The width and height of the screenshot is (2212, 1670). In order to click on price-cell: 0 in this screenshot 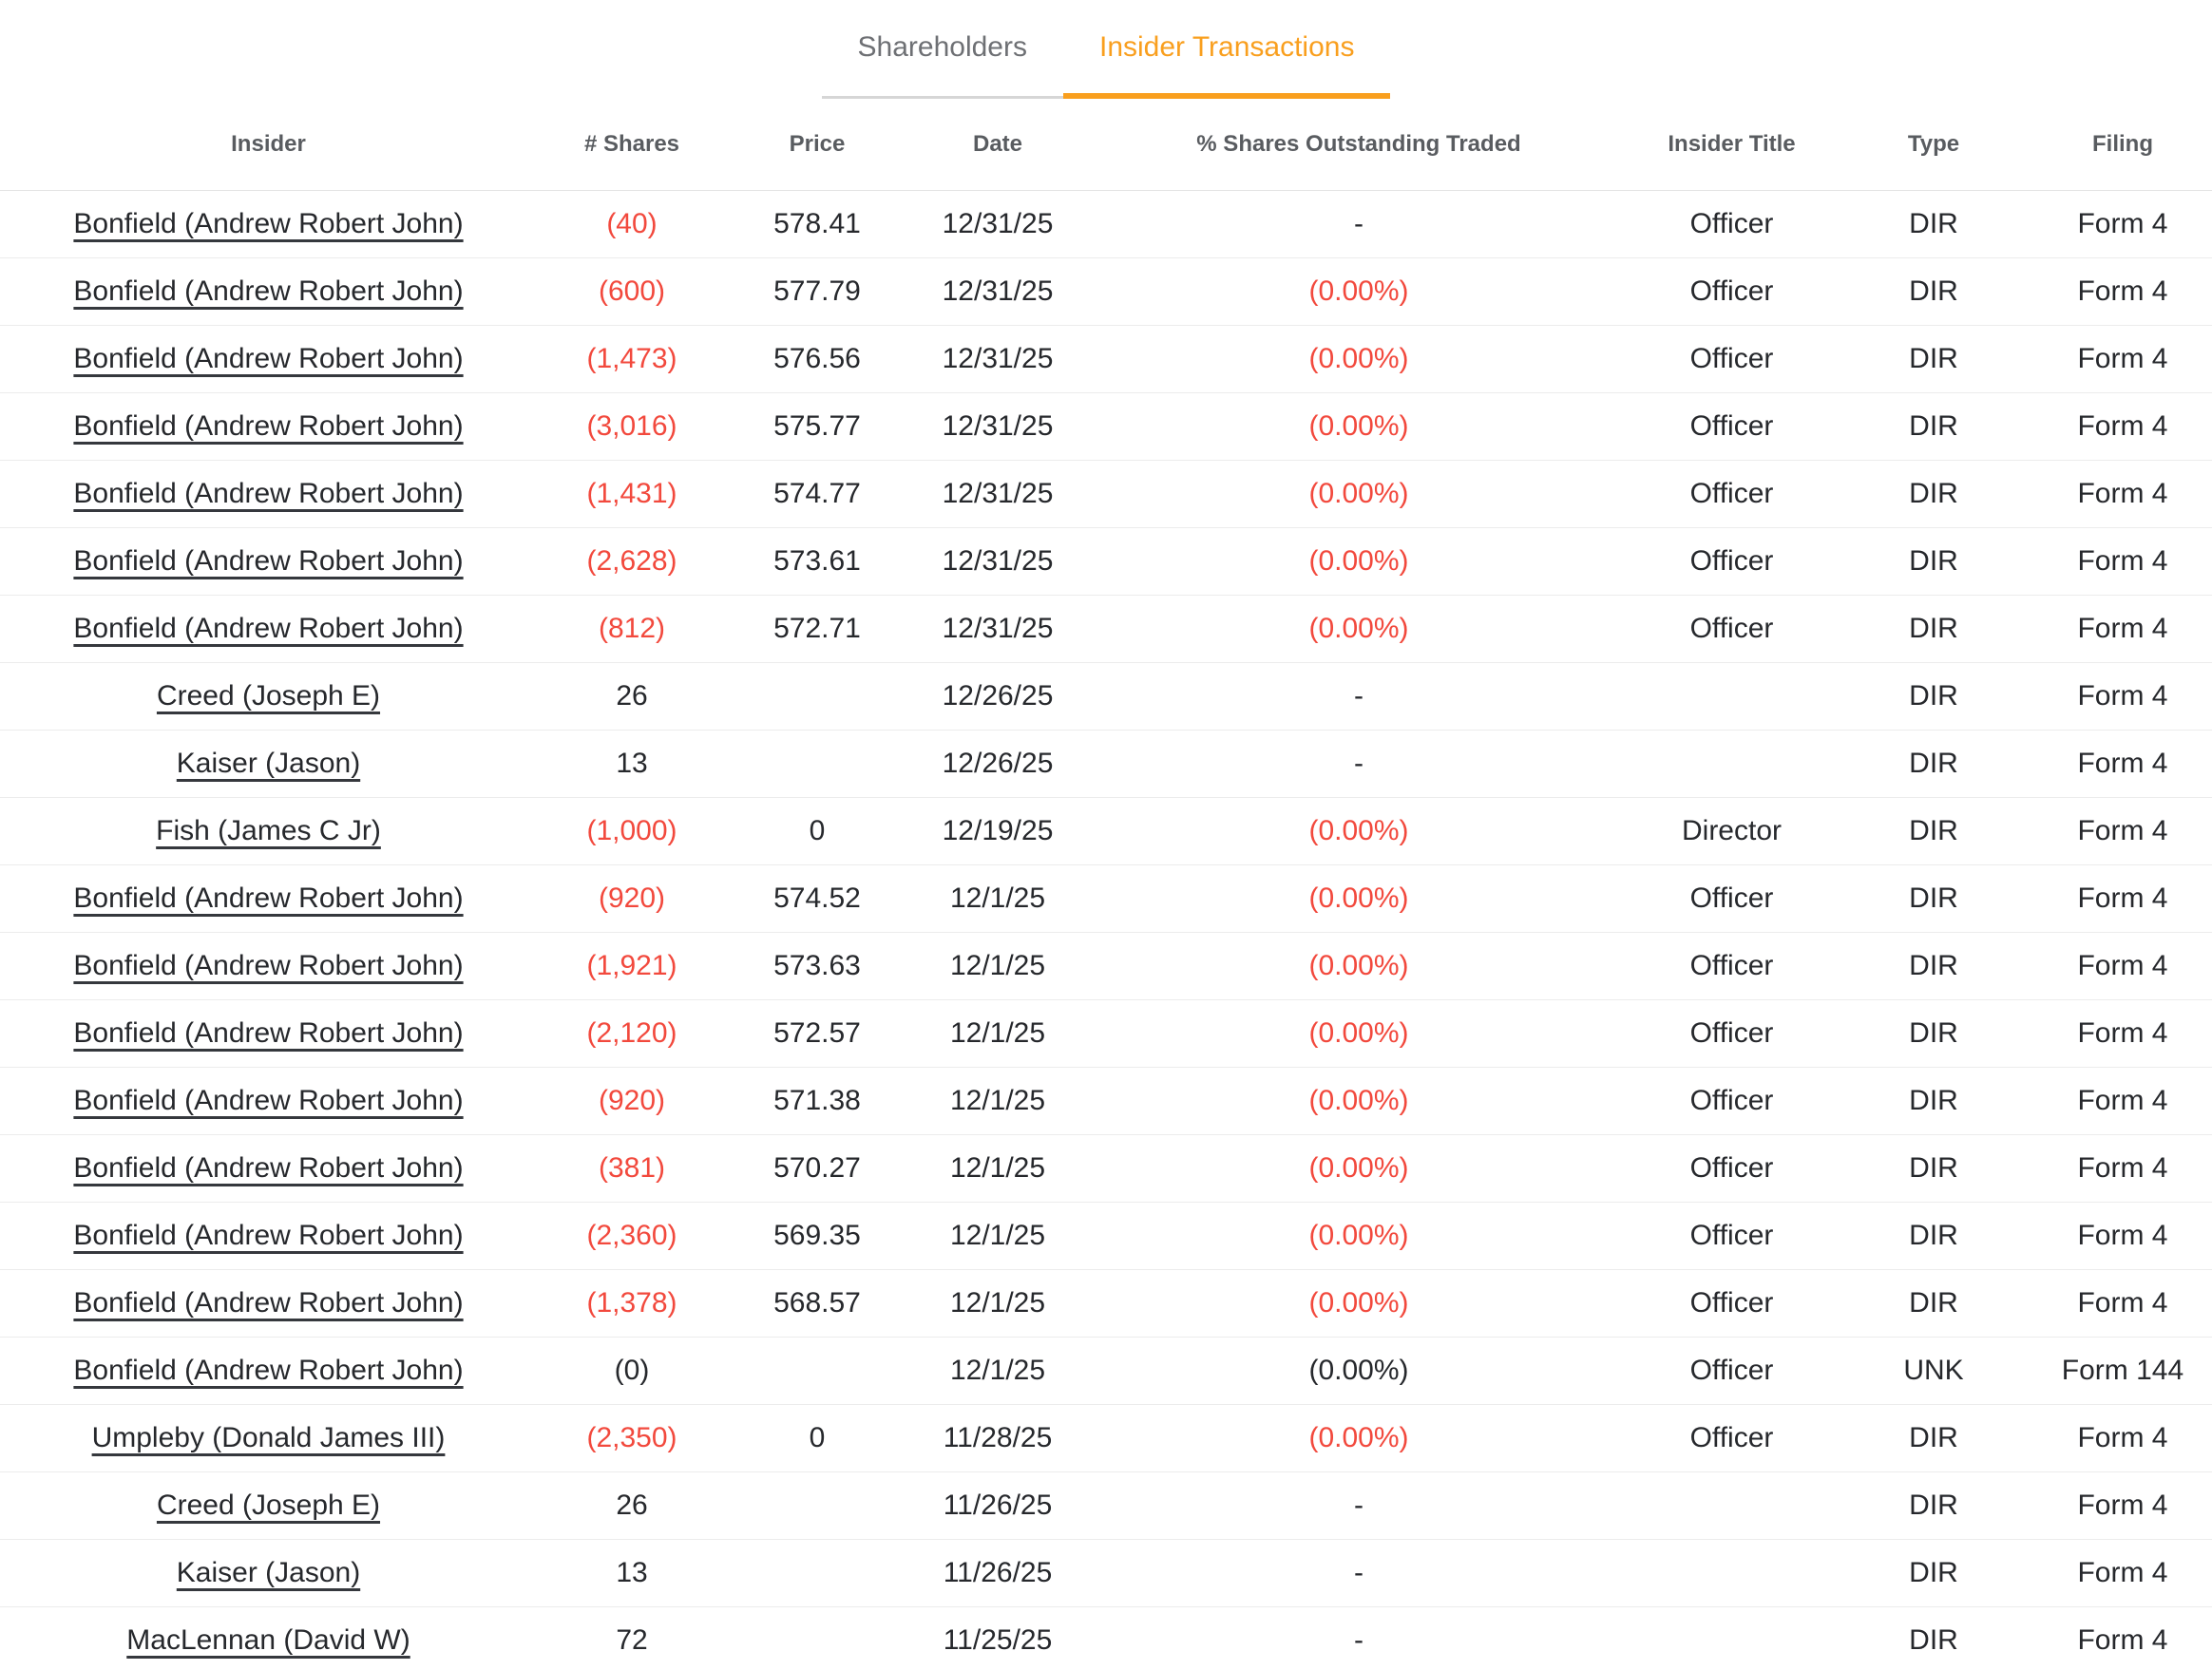, I will do `click(818, 1437)`.